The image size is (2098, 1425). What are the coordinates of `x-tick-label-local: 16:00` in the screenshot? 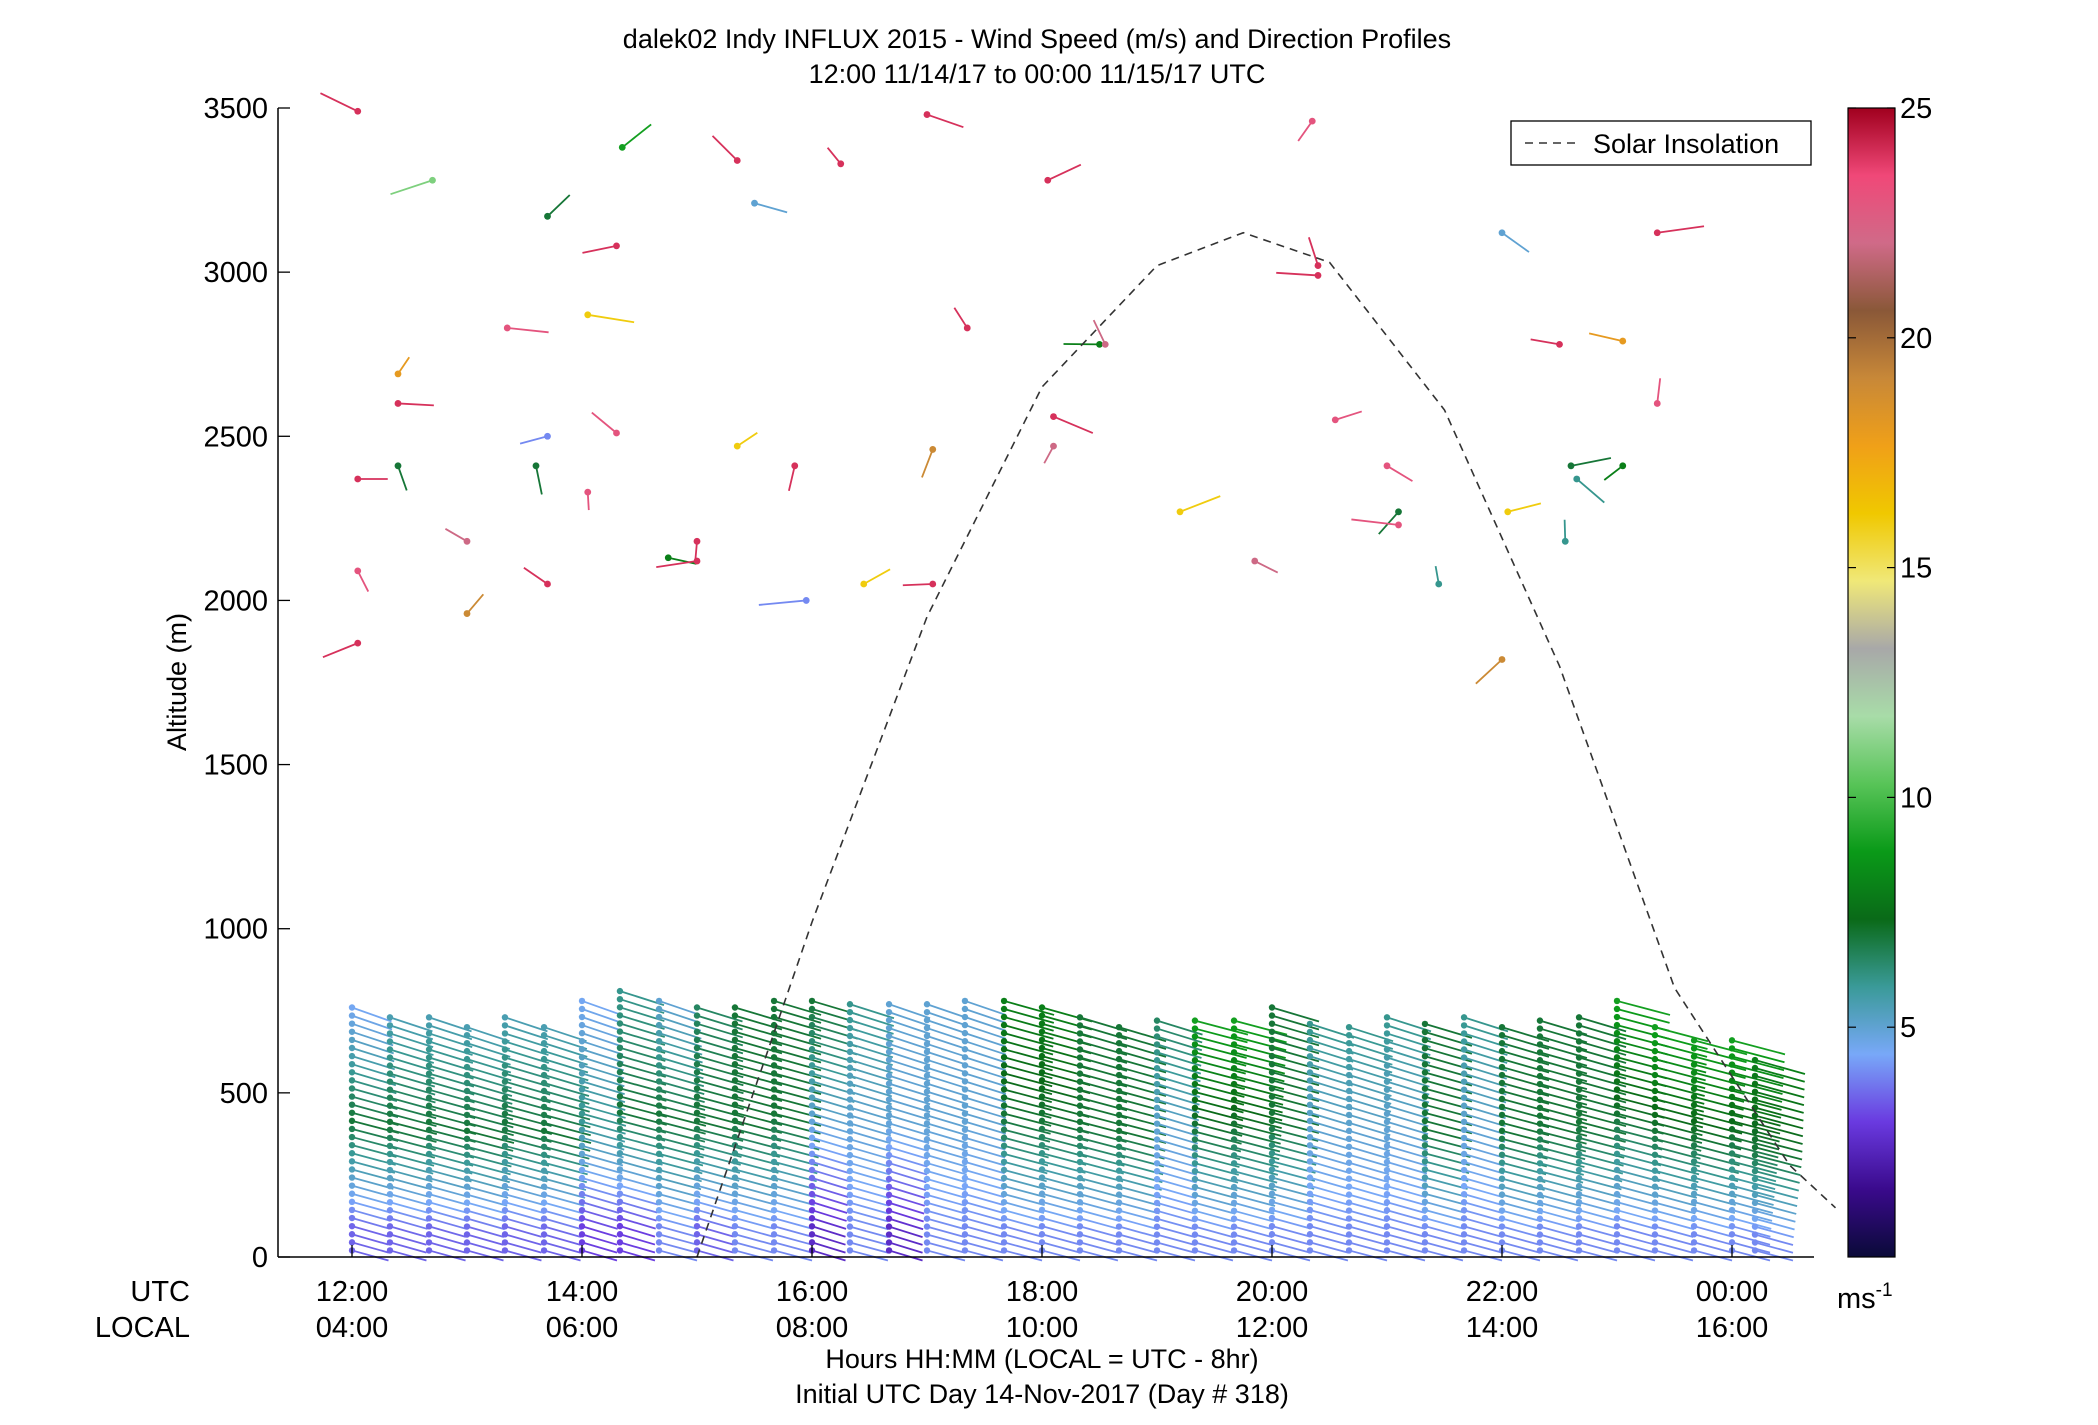 It's located at (1732, 1328).